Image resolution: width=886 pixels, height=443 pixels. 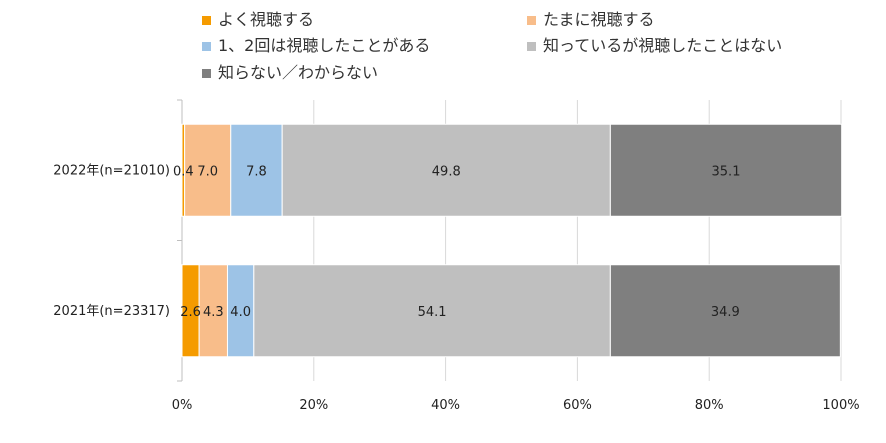 What do you see at coordinates (599, 19) in the screenshot?
I see `legend-label: たまに視聴する` at bounding box center [599, 19].